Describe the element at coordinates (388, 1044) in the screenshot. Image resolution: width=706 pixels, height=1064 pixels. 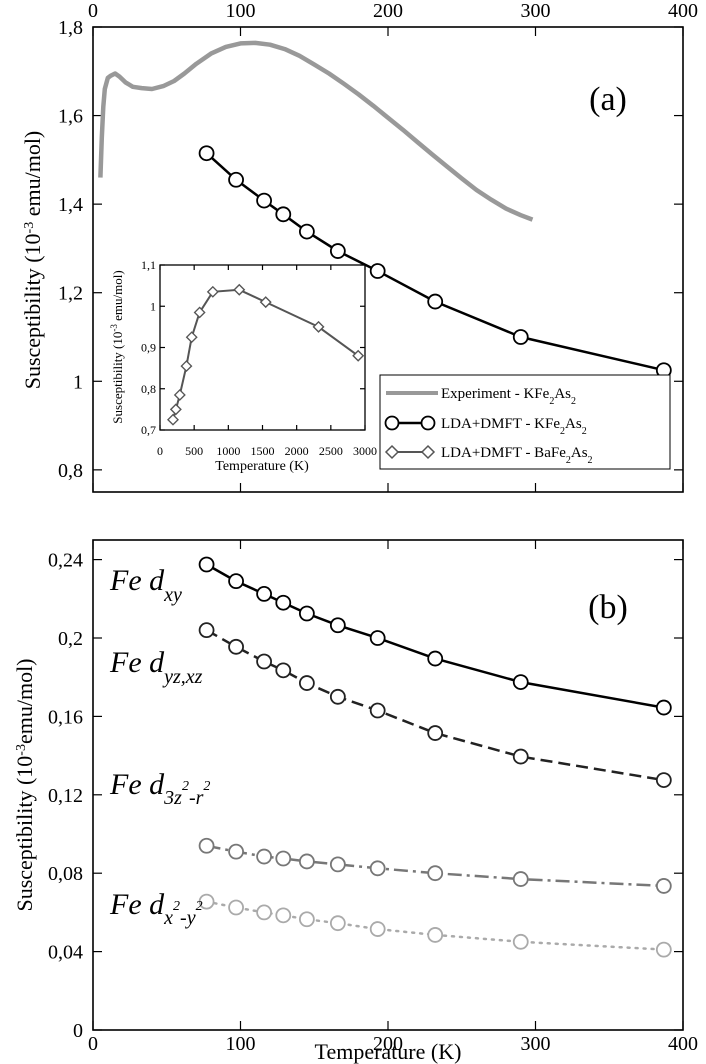
I see `panel-b-xtick-label: 200` at that location.